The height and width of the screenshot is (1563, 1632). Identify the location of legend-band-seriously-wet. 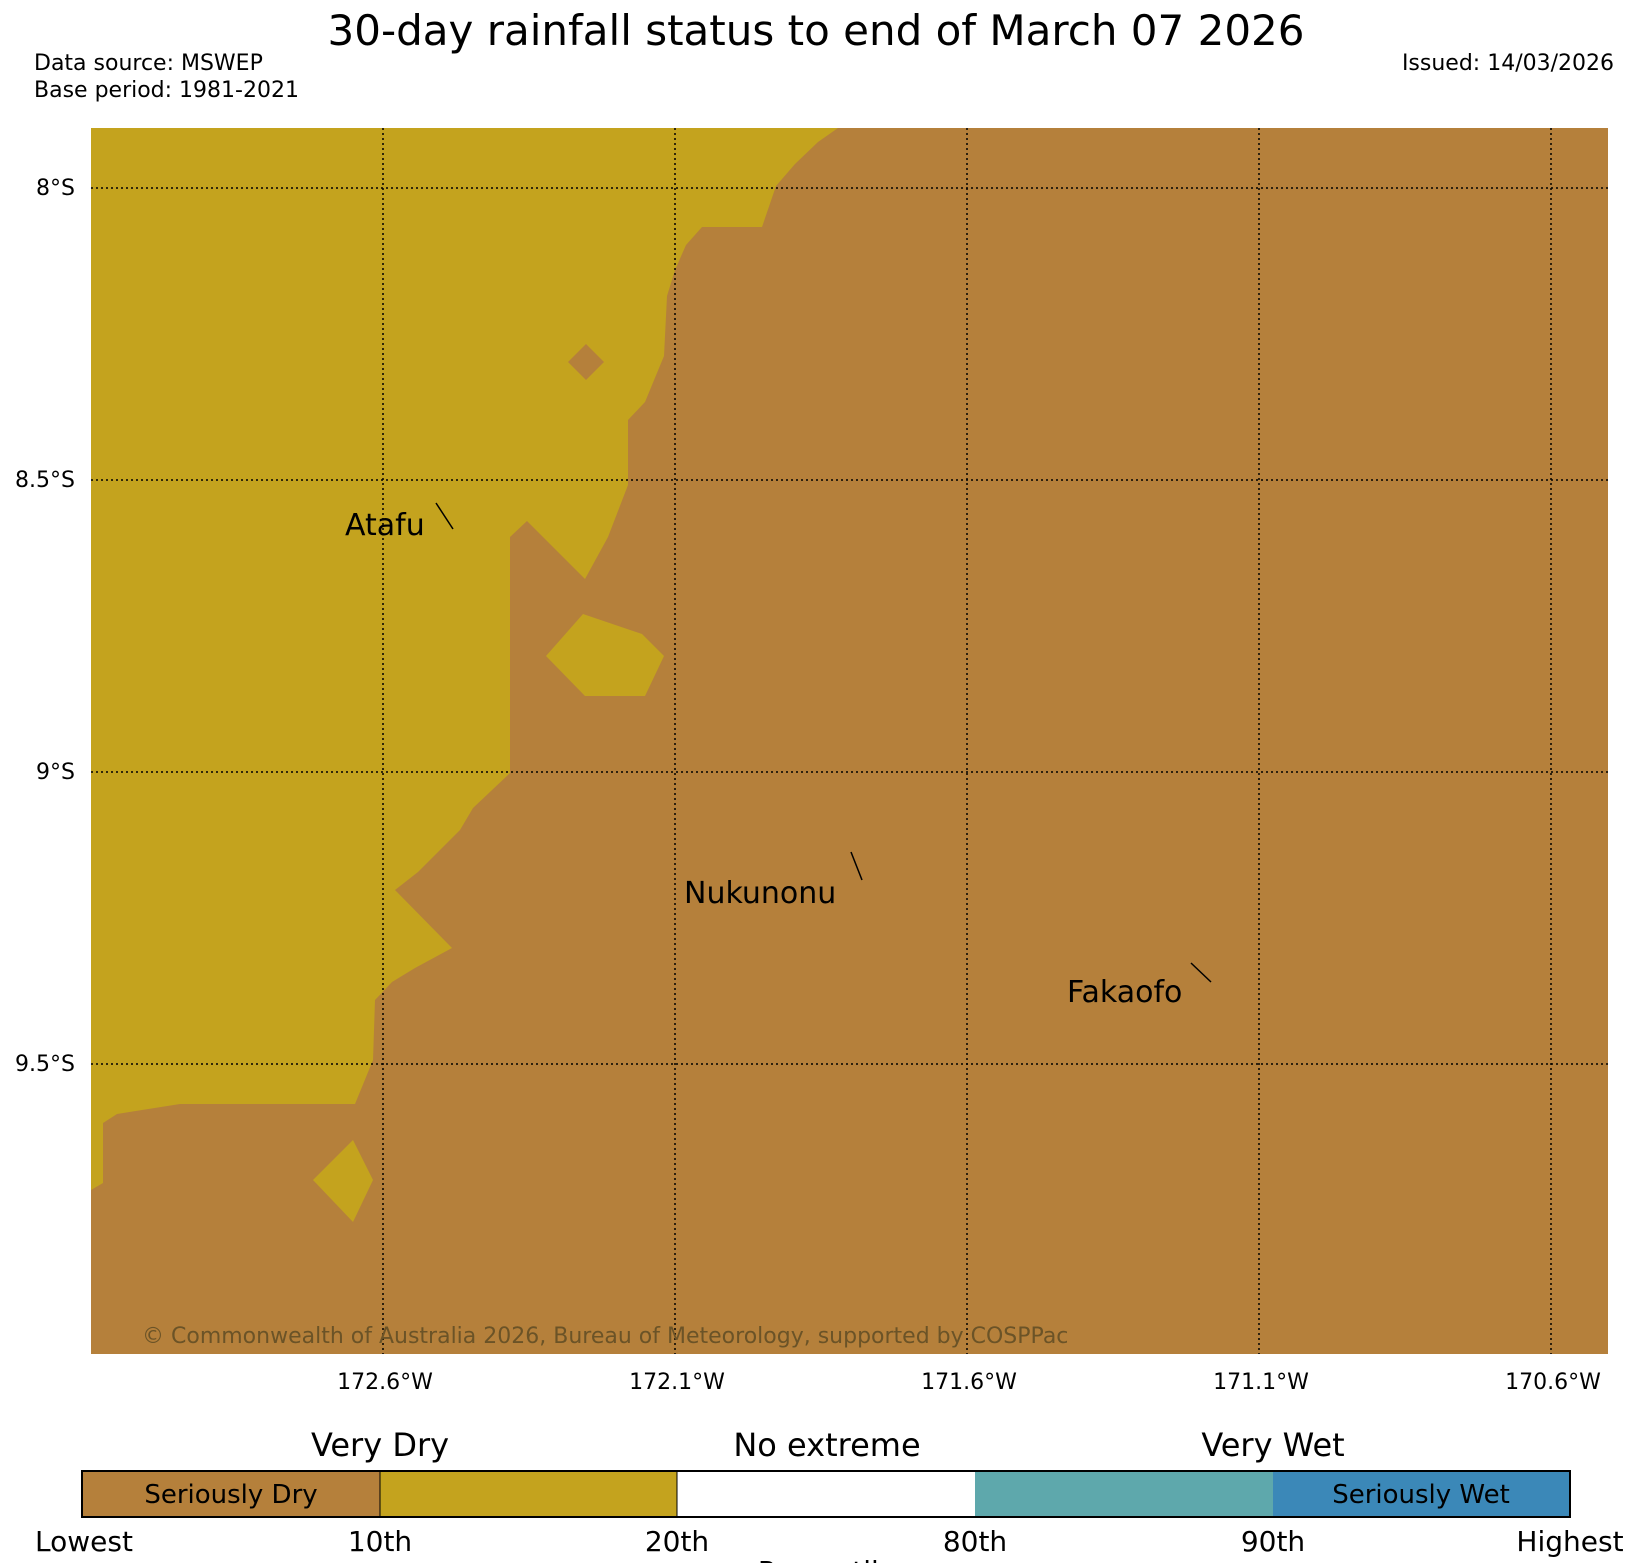
(1421, 1494).